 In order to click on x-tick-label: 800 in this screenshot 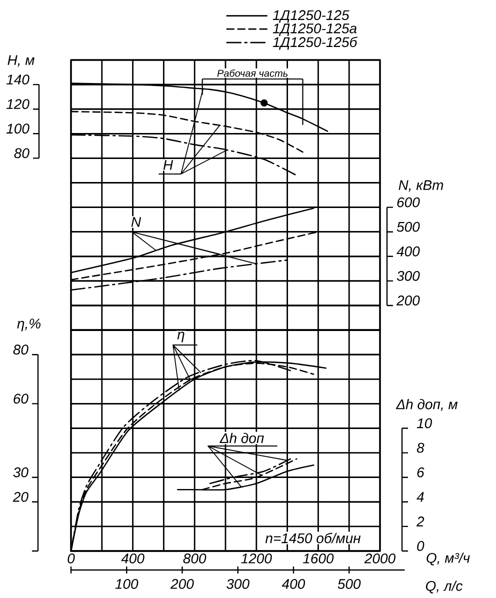, I will do `click(194, 559)`.